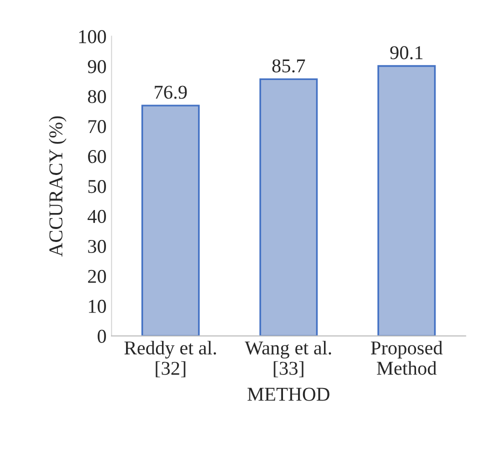 Image resolution: width=485 pixels, height=454 pixels. I want to click on data-label: 85.7, so click(289, 66).